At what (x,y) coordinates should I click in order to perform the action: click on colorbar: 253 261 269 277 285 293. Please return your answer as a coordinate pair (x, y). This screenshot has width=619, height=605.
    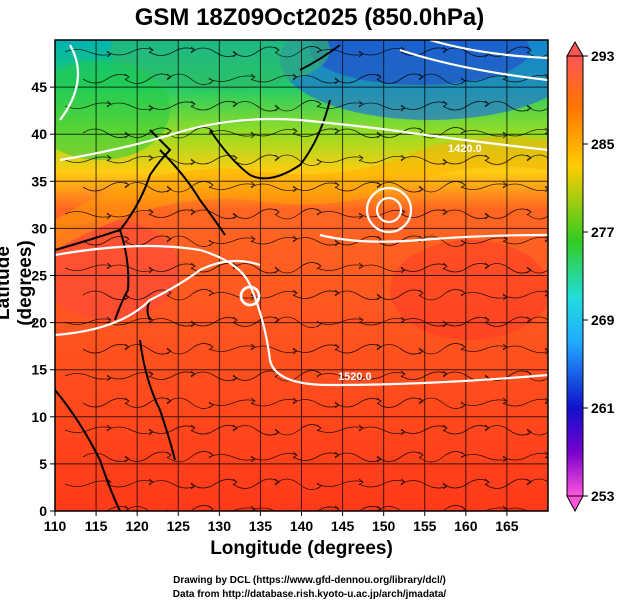
    Looking at the image, I should click on (590, 276).